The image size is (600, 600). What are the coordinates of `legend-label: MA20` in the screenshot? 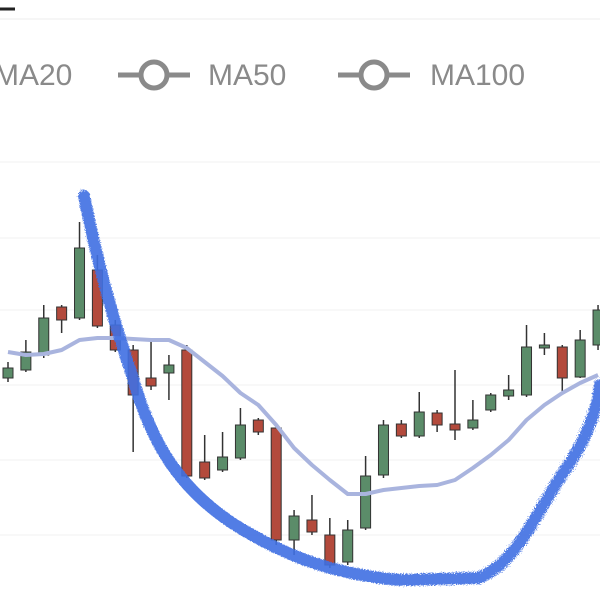 It's located at (36, 75).